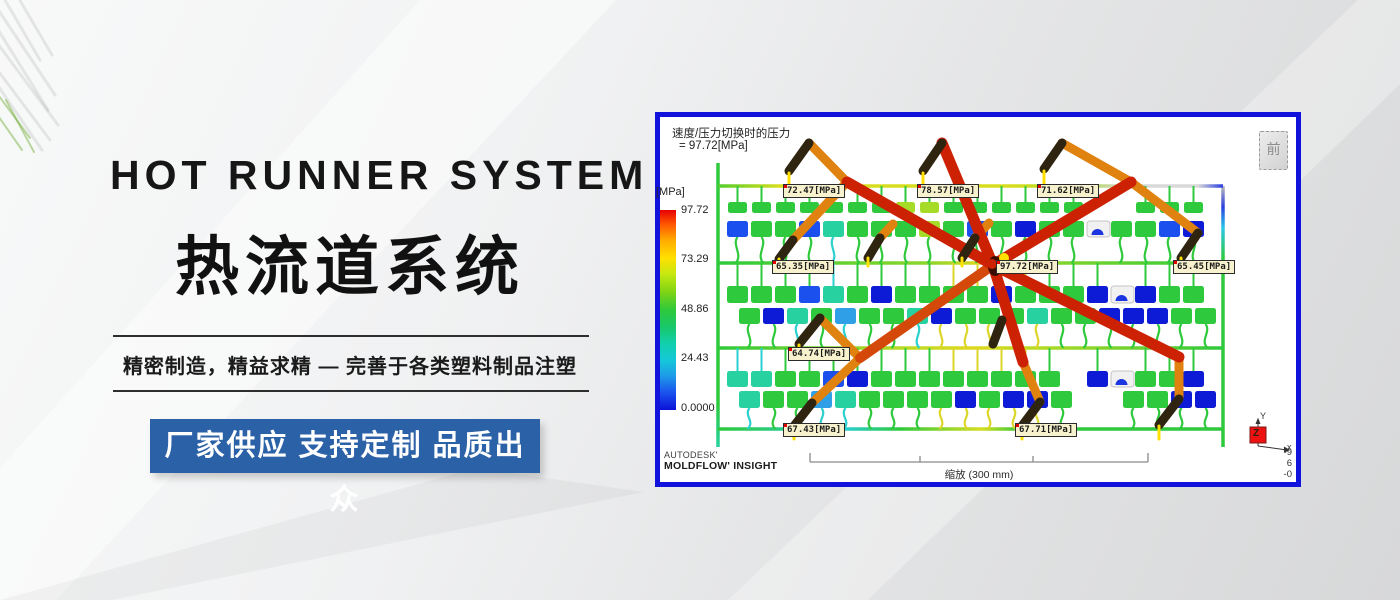  I want to click on pressure-probe-label: 78.57[MPa], so click(948, 191).